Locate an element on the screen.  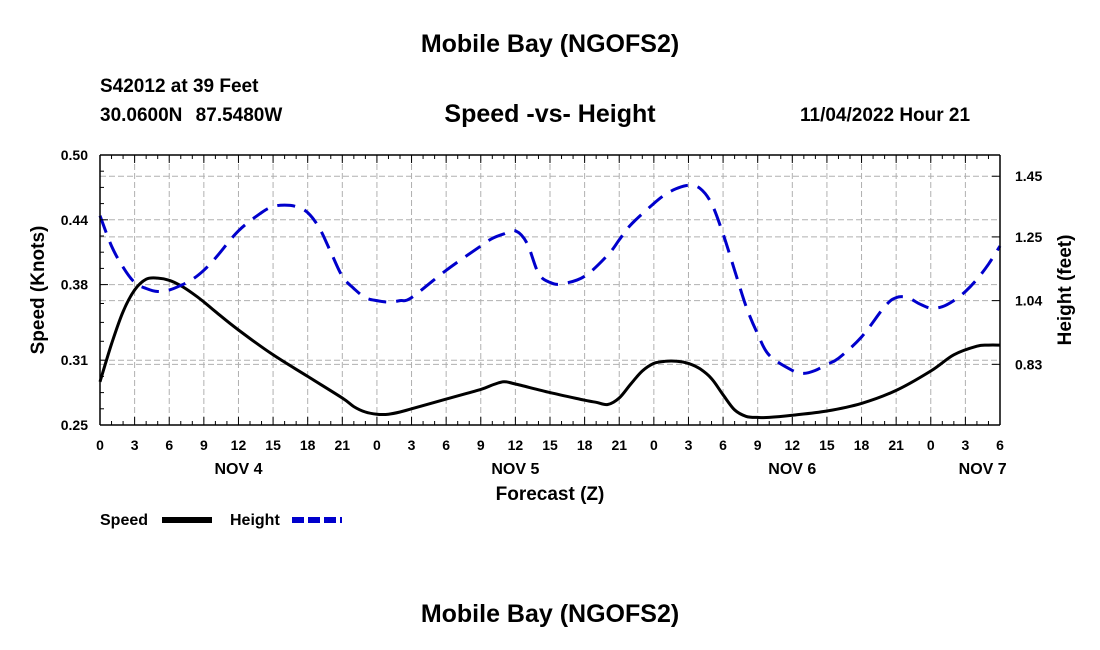
legend: Speed Height is located at coordinates (221, 520).